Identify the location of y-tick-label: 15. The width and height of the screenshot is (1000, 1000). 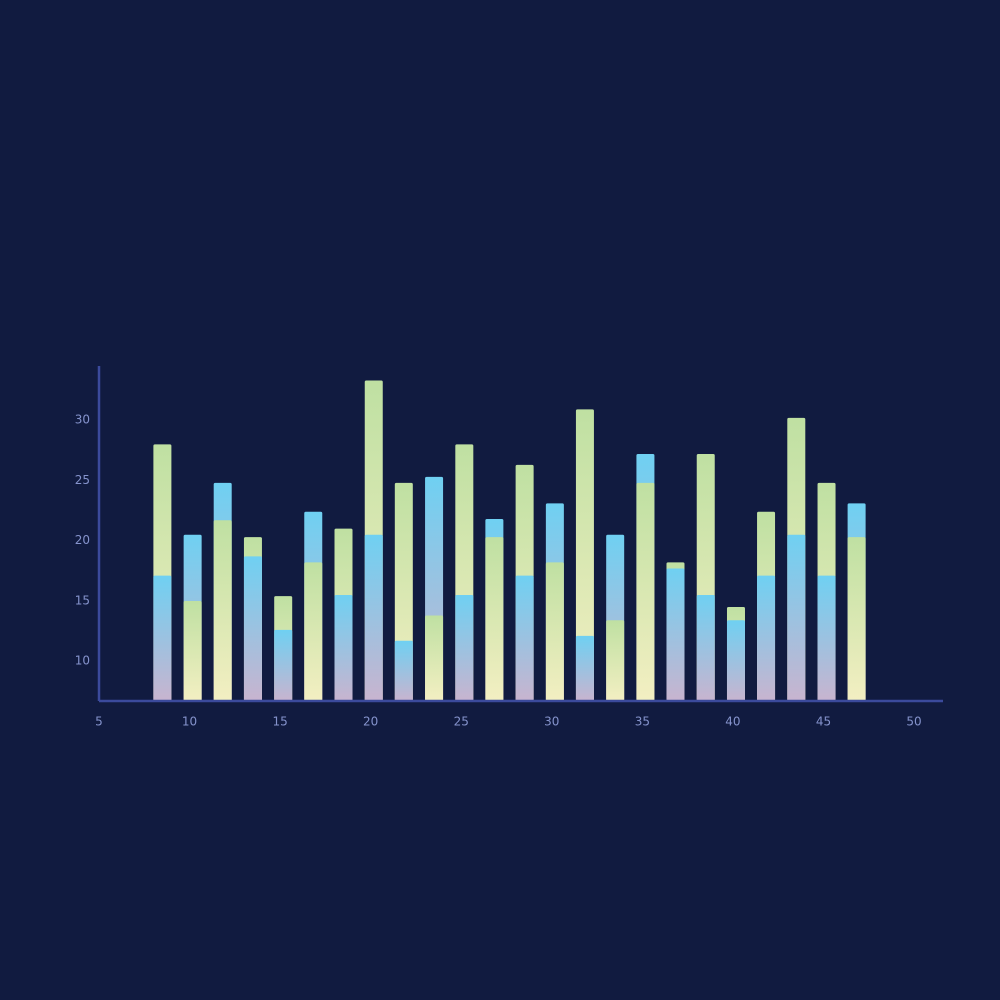
(82, 600).